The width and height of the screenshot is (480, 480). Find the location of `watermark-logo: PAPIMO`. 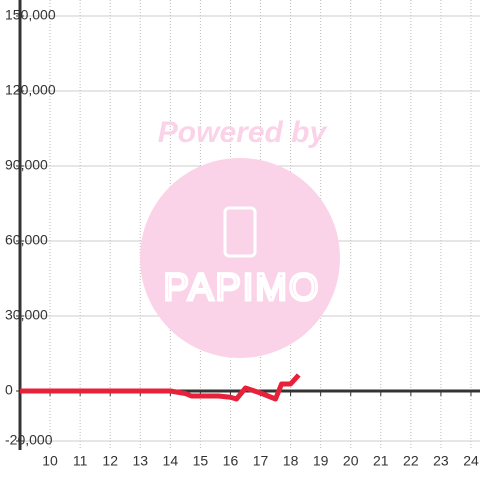

watermark-logo: PAPIMO is located at coordinates (242, 288).